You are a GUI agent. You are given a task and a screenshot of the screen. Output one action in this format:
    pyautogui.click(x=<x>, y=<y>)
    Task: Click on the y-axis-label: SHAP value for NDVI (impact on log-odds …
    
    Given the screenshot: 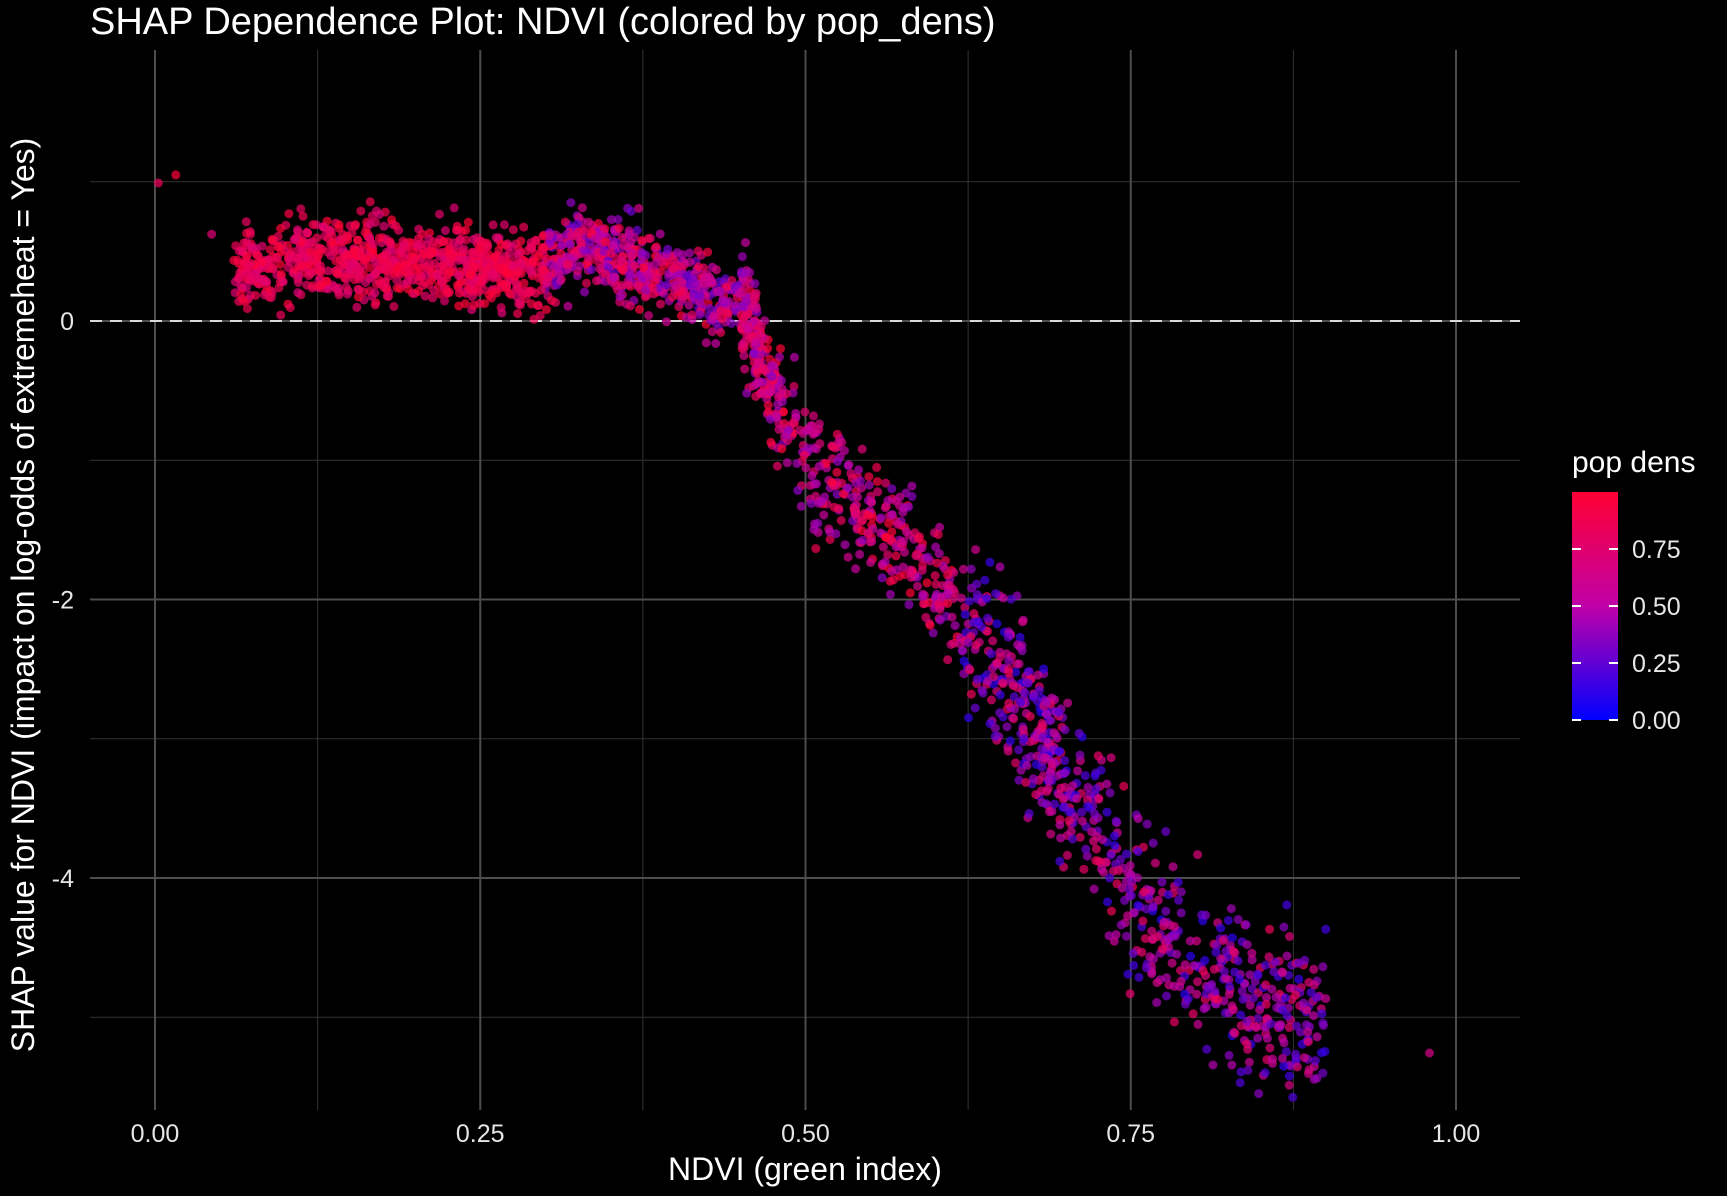 What is the action you would take?
    pyautogui.click(x=23, y=595)
    